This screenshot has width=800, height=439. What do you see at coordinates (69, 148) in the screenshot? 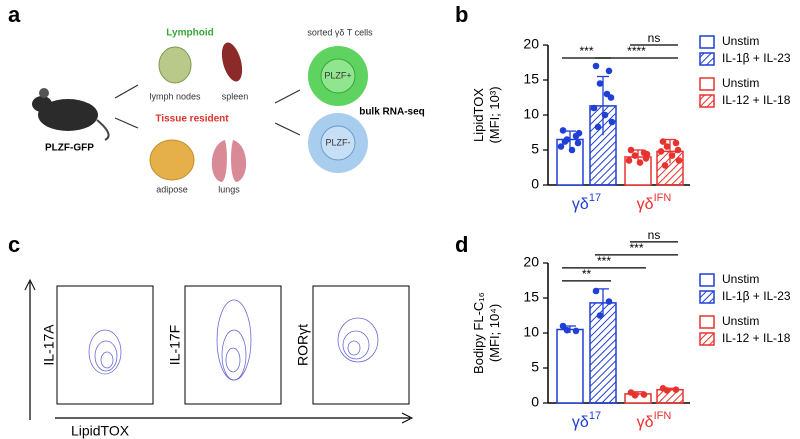
I see `label: PLZF-GFP` at bounding box center [69, 148].